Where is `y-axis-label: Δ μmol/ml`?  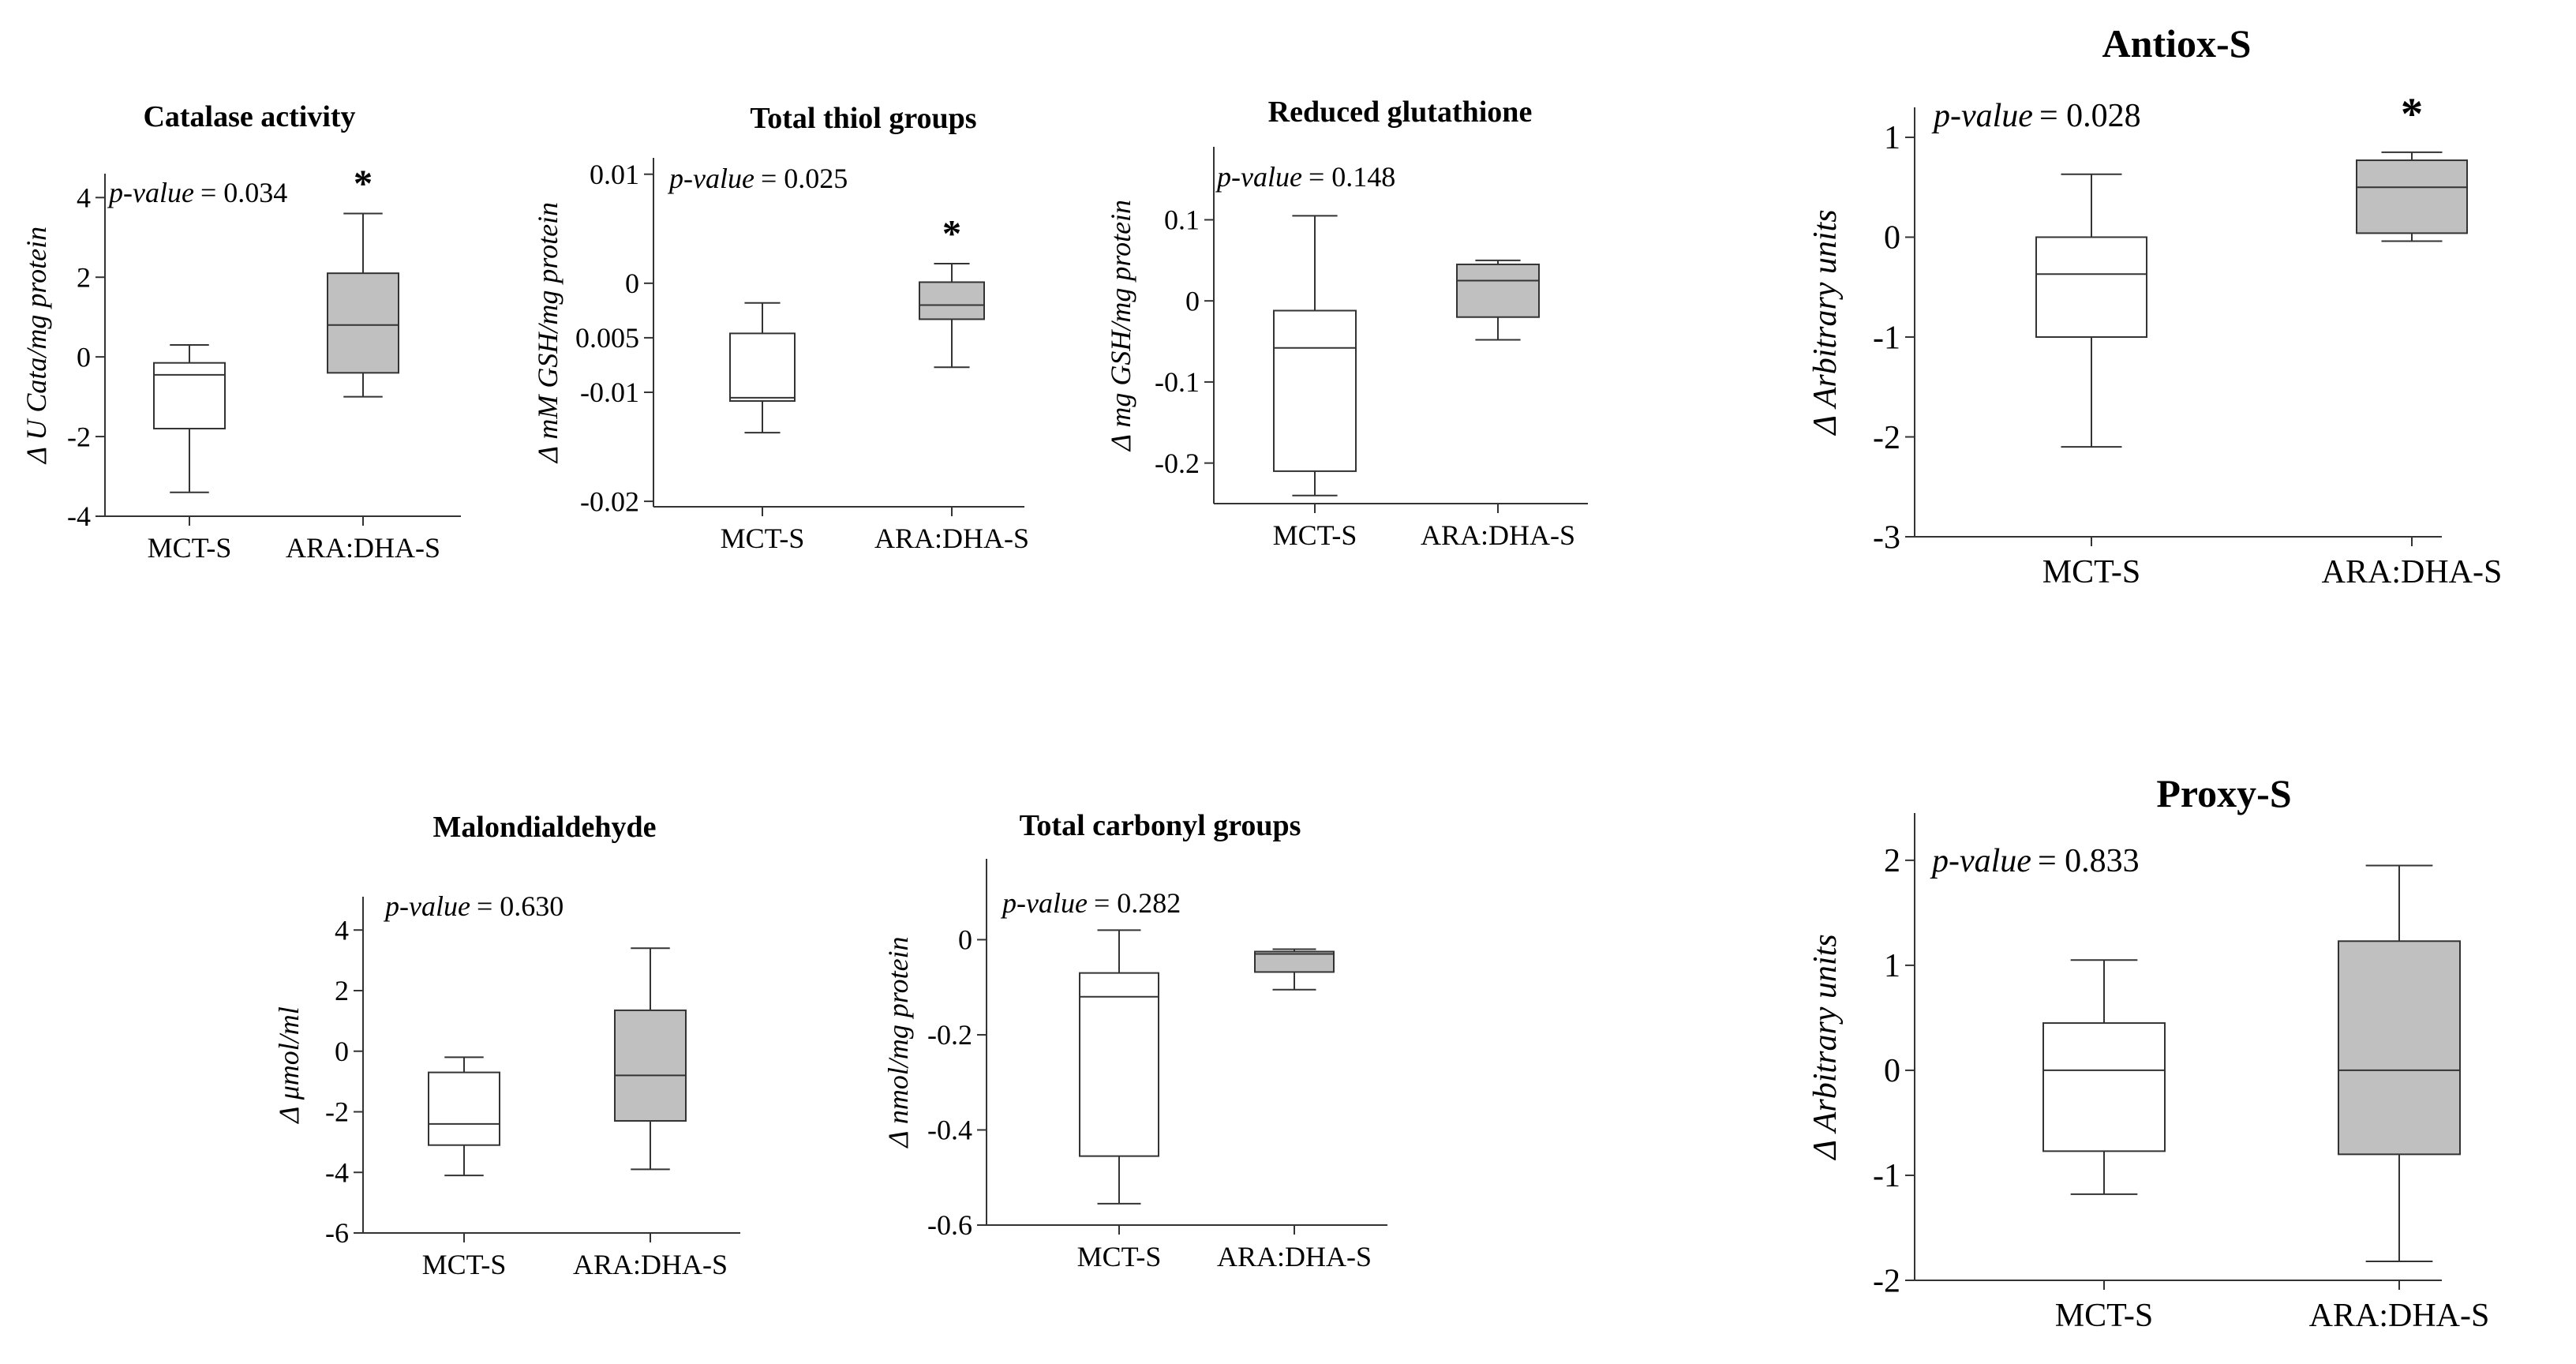 y-axis-label: Δ μmol/ml is located at coordinates (289, 1065).